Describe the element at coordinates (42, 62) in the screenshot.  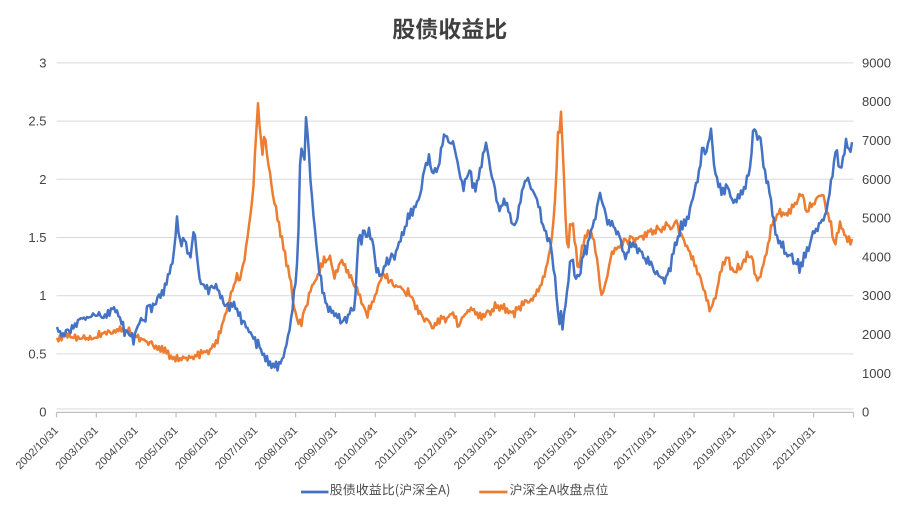
I see `svg-text: 3` at that location.